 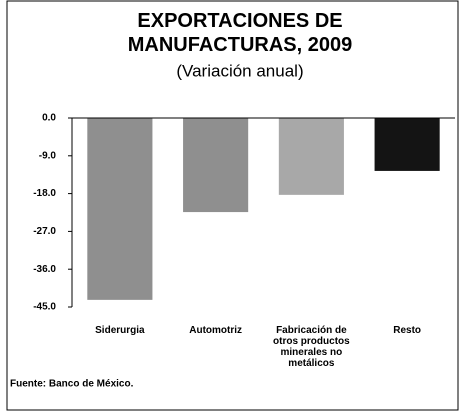 What do you see at coordinates (44, 193) in the screenshot?
I see `y-tick-label: -18.0` at bounding box center [44, 193].